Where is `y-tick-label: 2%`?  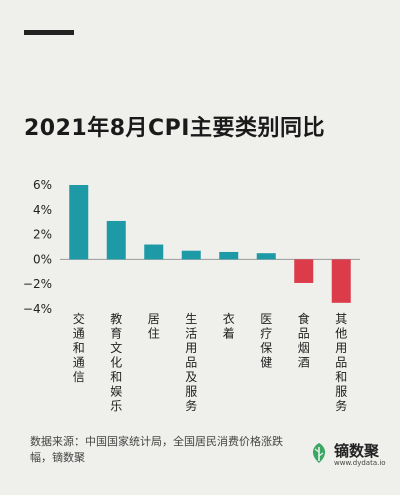 y-tick-label: 2% is located at coordinates (42, 235).